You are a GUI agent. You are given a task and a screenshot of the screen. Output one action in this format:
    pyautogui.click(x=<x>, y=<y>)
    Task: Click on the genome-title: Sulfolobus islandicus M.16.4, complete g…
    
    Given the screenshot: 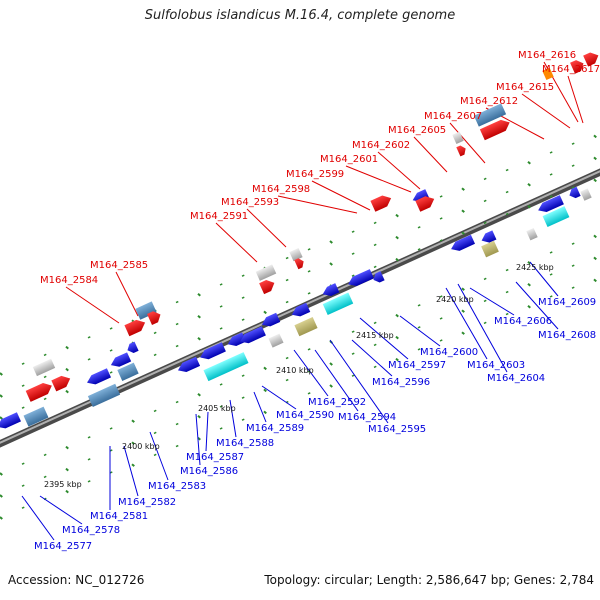 What is the action you would take?
    pyautogui.click(x=300, y=15)
    